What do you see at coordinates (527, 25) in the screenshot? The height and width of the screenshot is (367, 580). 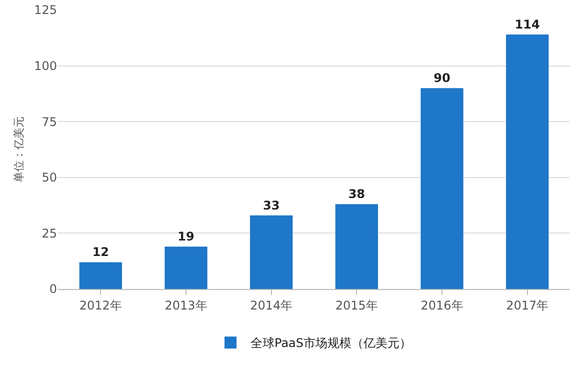 I see `data-label: 114` at bounding box center [527, 25].